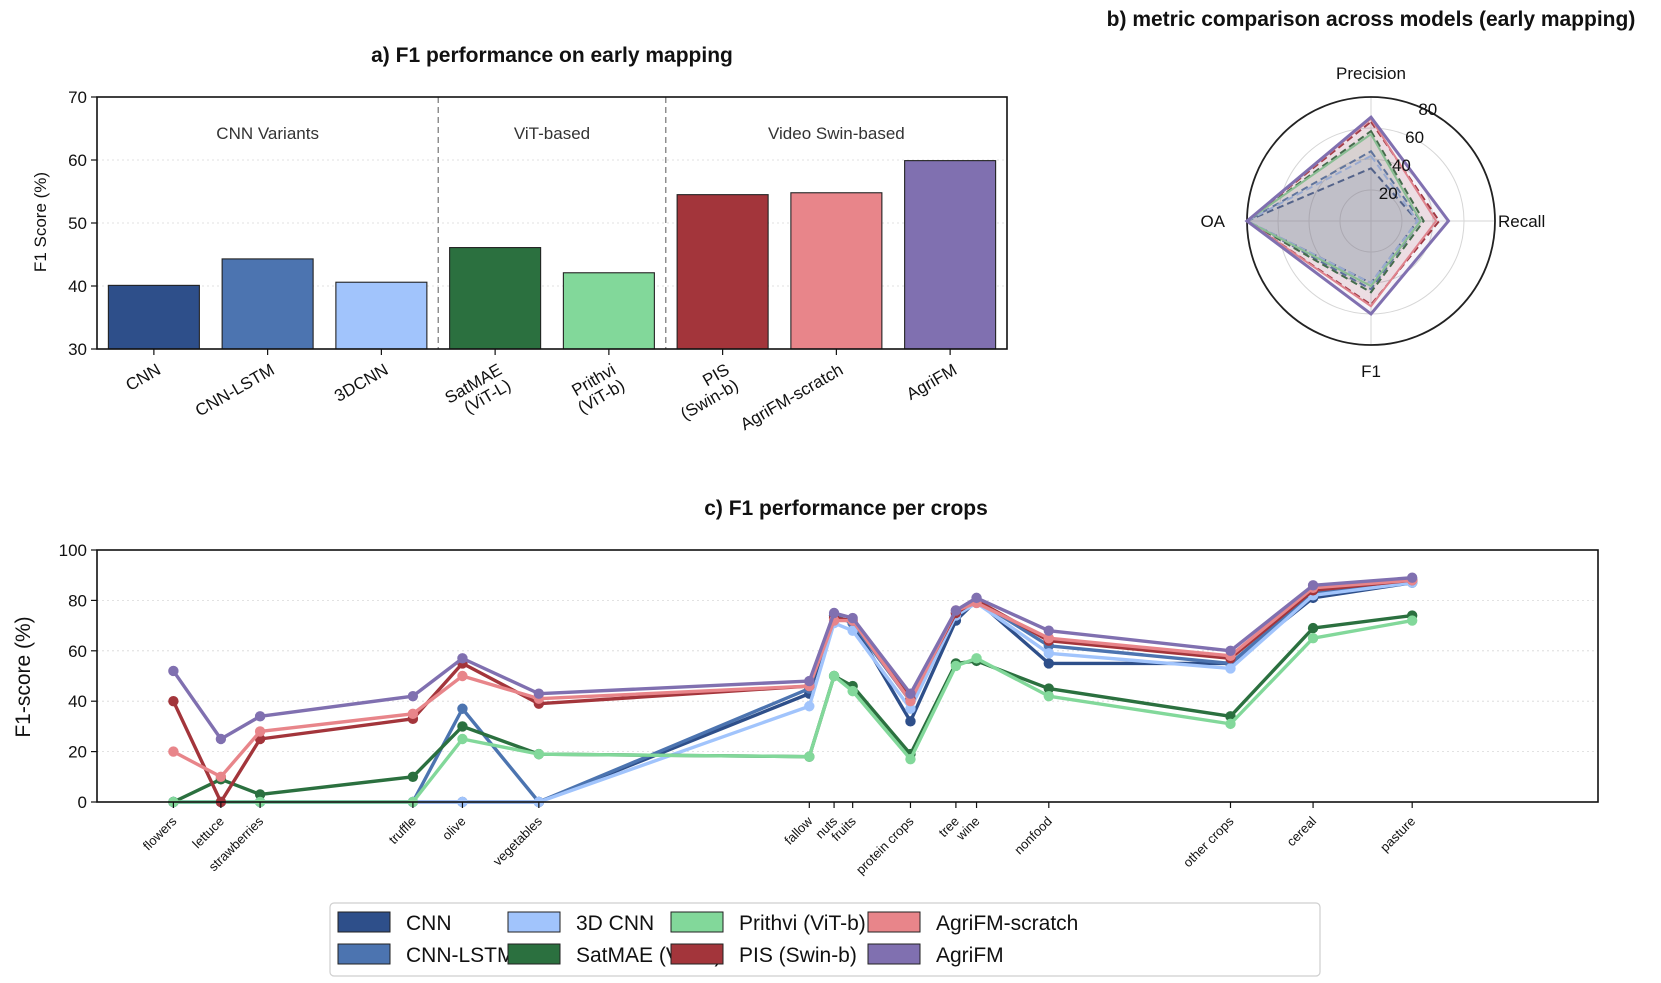 The height and width of the screenshot is (983, 1661). I want to click on panel-a-ytick-label: 60, so click(77, 160).